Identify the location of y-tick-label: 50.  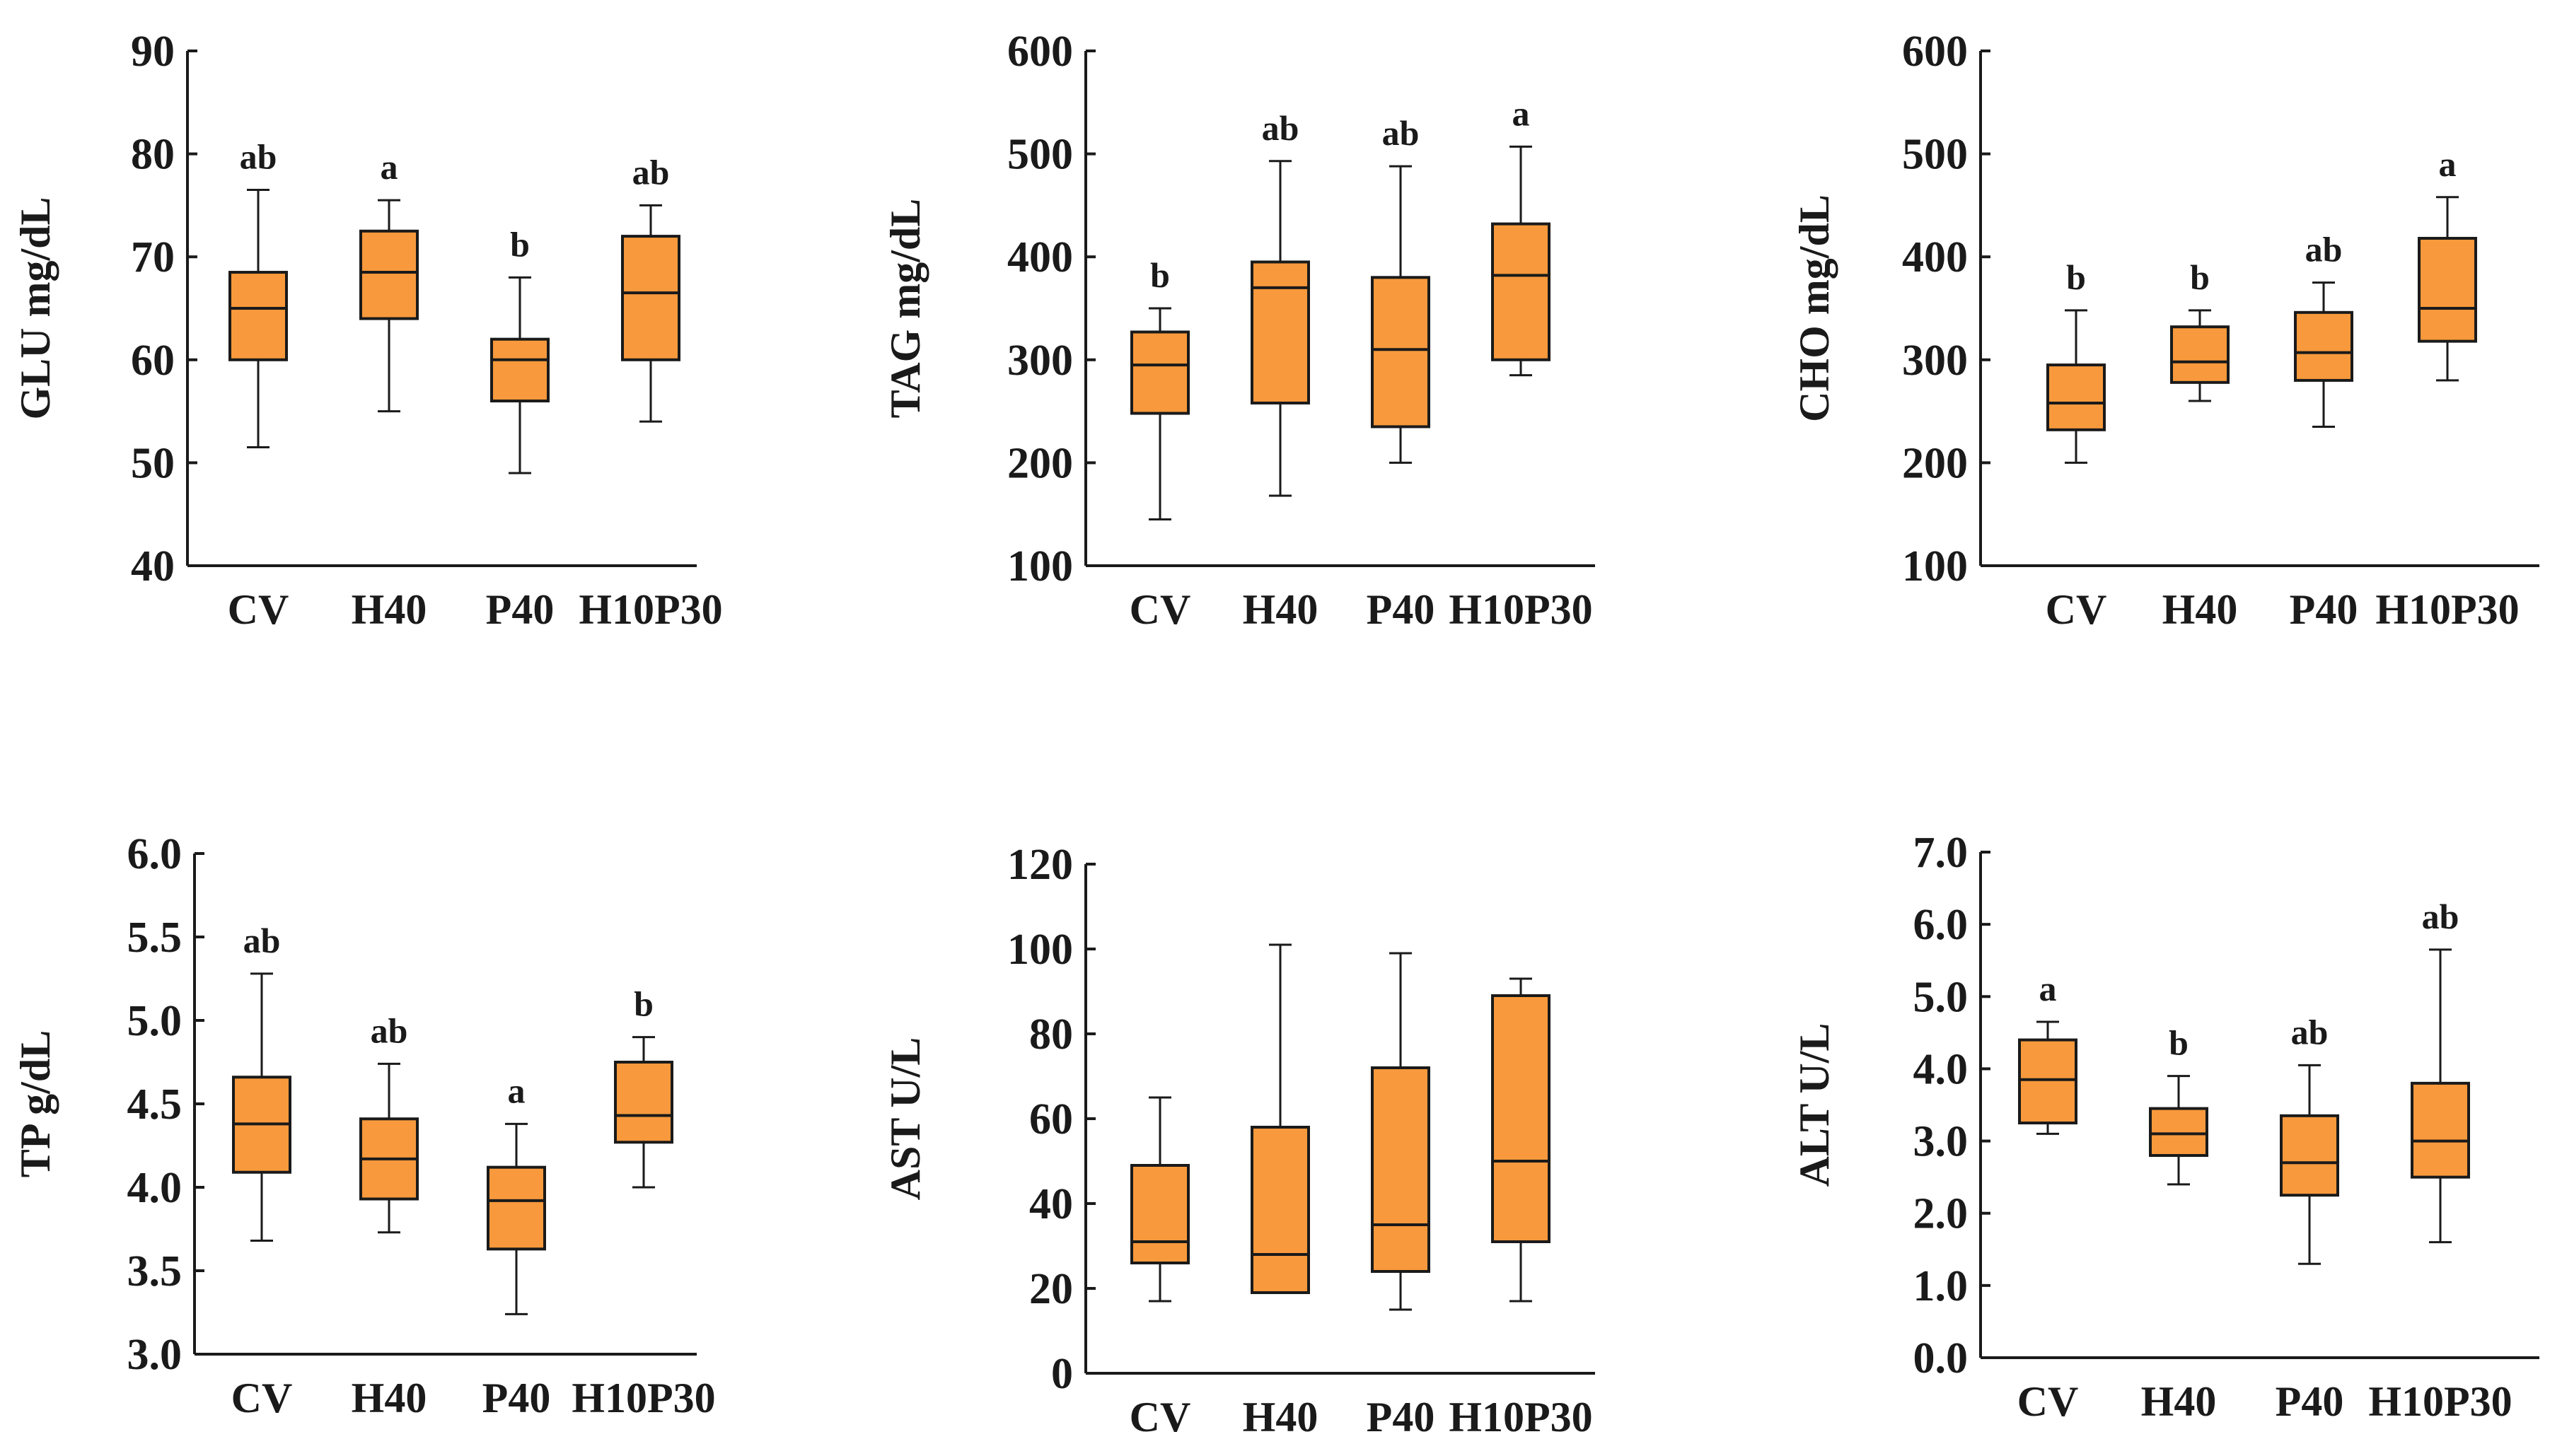
(153, 463).